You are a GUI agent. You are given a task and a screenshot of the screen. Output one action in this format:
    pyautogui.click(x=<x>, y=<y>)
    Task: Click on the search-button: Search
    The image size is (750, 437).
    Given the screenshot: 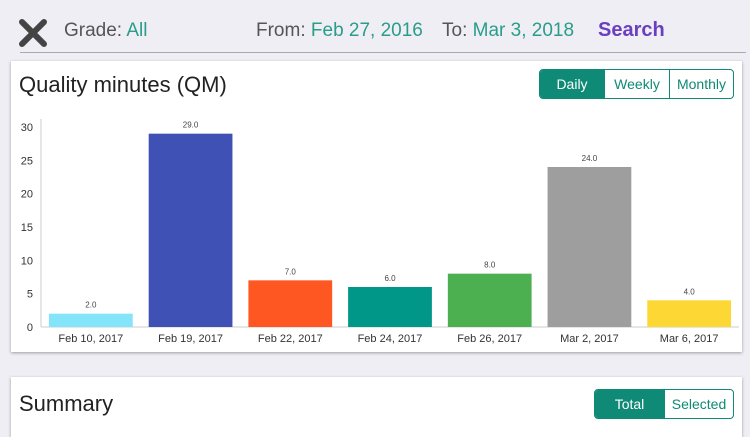 What is the action you would take?
    pyautogui.click(x=631, y=30)
    